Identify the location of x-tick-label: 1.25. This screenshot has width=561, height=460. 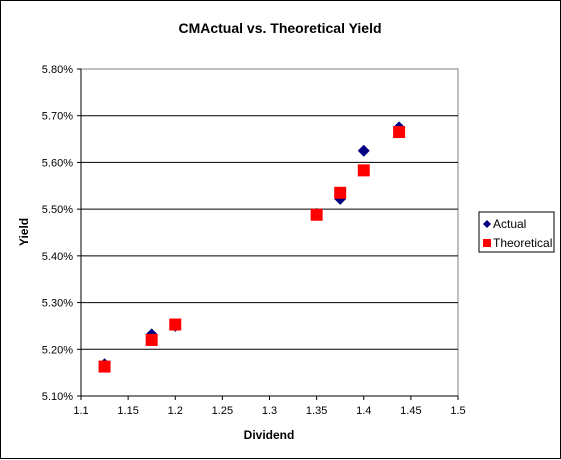
(222, 411).